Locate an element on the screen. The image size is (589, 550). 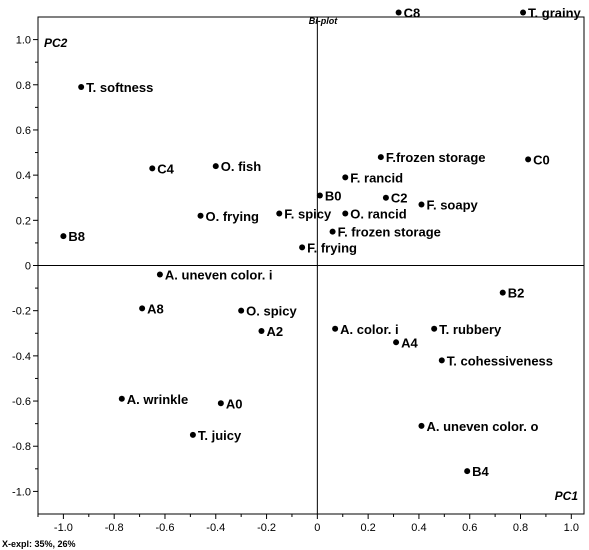
y-tick-label: 1.0 is located at coordinates (23, 41).